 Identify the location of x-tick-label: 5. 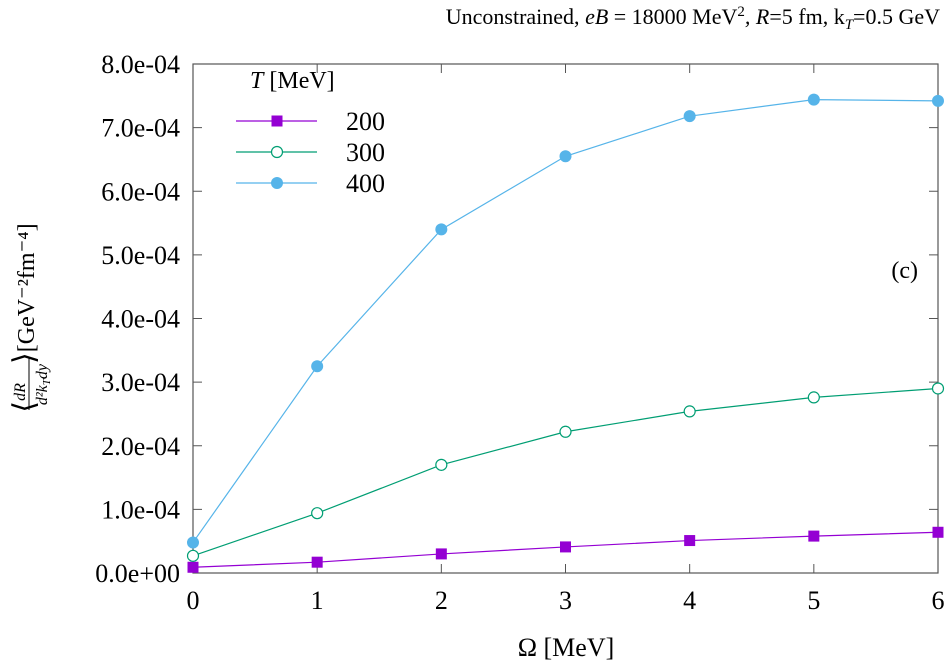
(813, 600).